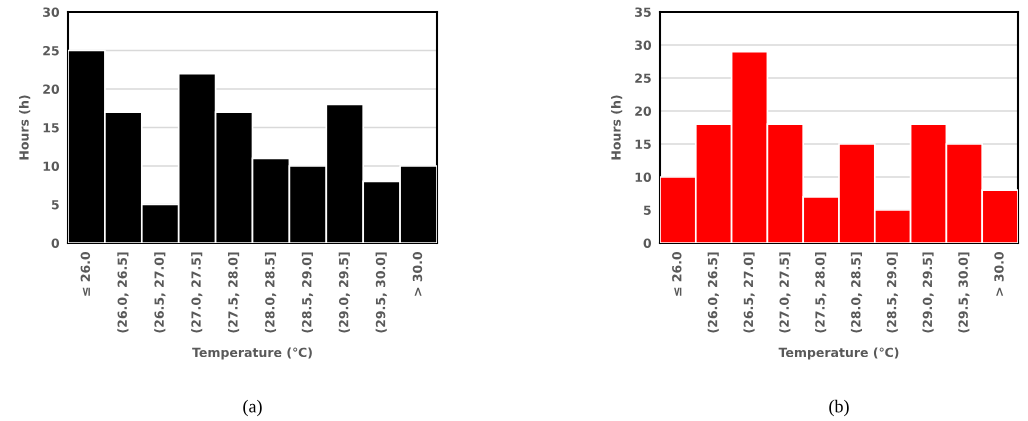 This screenshot has width=1028, height=421. What do you see at coordinates (252, 408) in the screenshot?
I see `text: (a)` at bounding box center [252, 408].